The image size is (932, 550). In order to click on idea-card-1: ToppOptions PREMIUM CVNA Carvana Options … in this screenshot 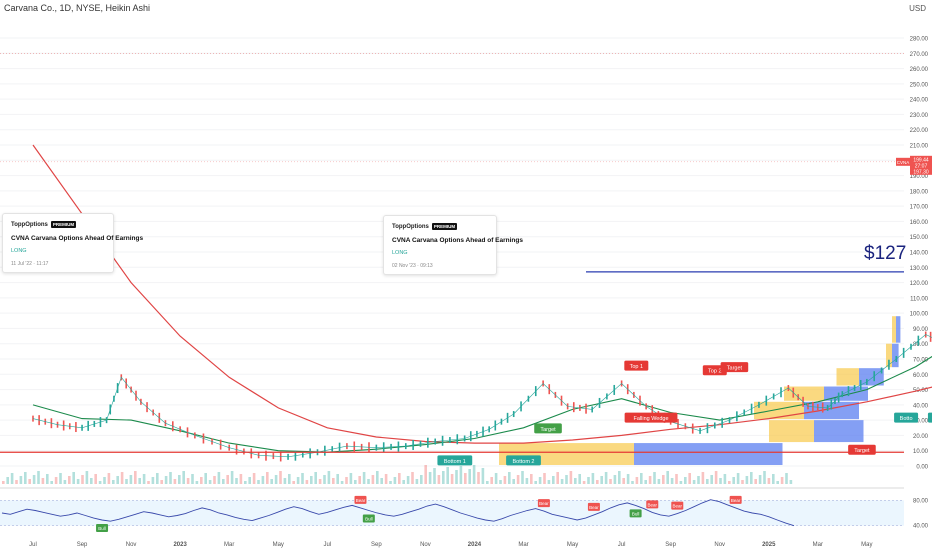, I will do `click(72, 243)`.